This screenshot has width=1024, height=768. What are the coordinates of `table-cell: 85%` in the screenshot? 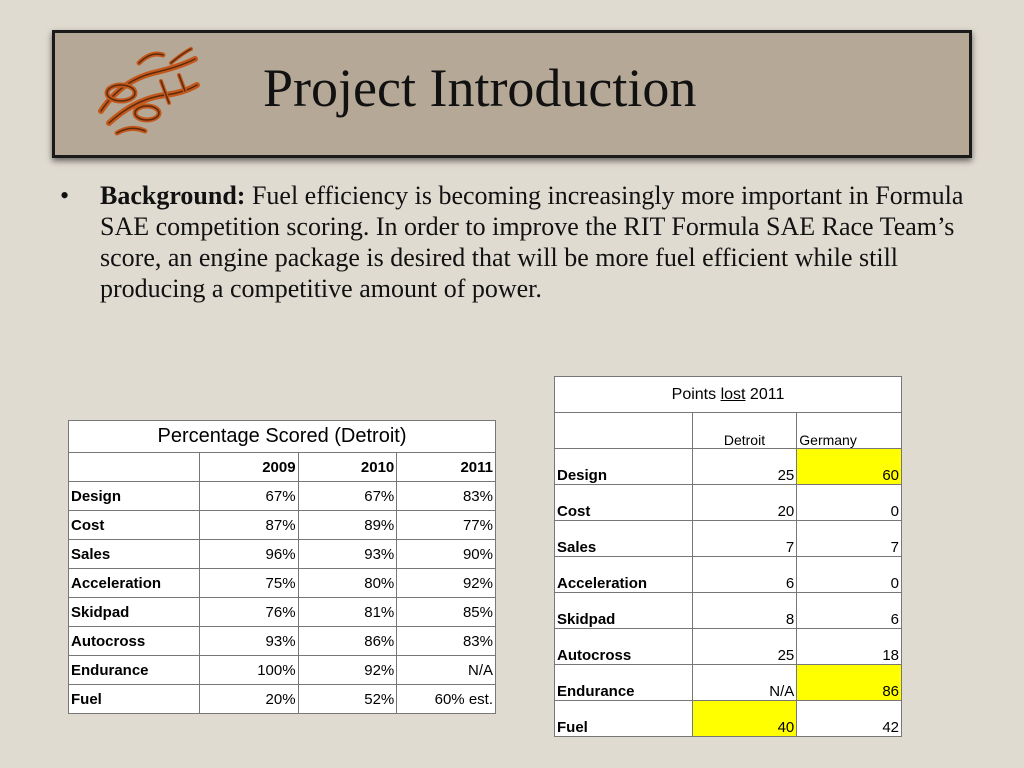 It's located at (446, 612).